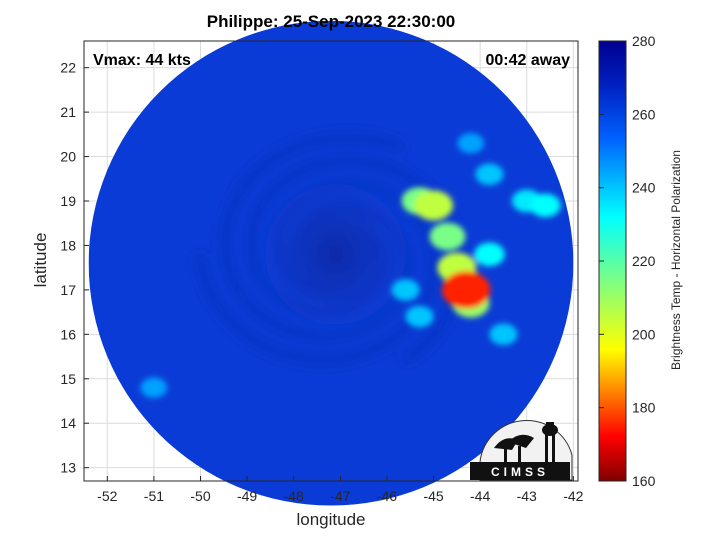 This screenshot has height=545, width=720. I want to click on y-tick-label: 21, so click(68, 112).